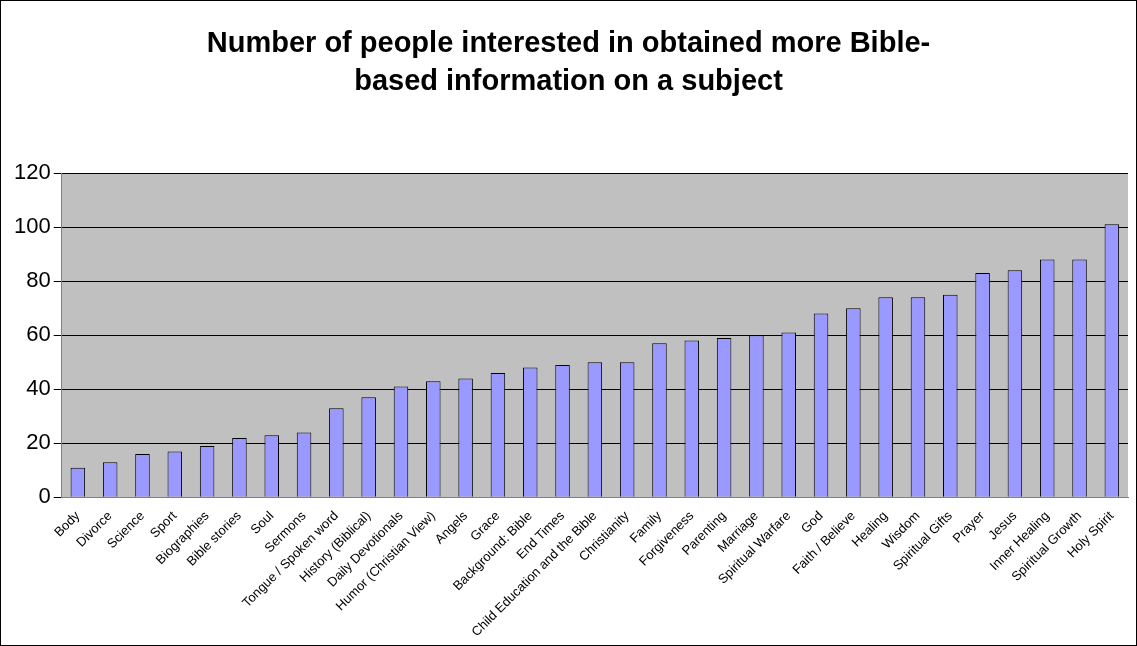  Describe the element at coordinates (38, 442) in the screenshot. I see `y-tick-label: 20` at that location.